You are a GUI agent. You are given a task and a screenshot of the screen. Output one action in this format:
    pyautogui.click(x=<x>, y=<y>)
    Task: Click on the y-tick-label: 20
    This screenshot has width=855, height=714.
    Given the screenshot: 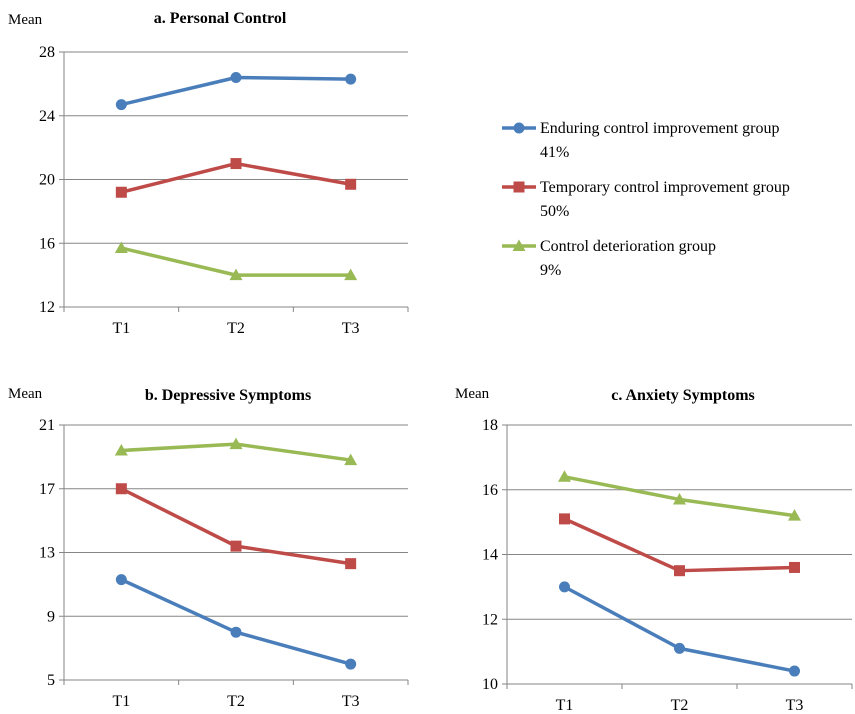 What is the action you would take?
    pyautogui.click(x=47, y=180)
    